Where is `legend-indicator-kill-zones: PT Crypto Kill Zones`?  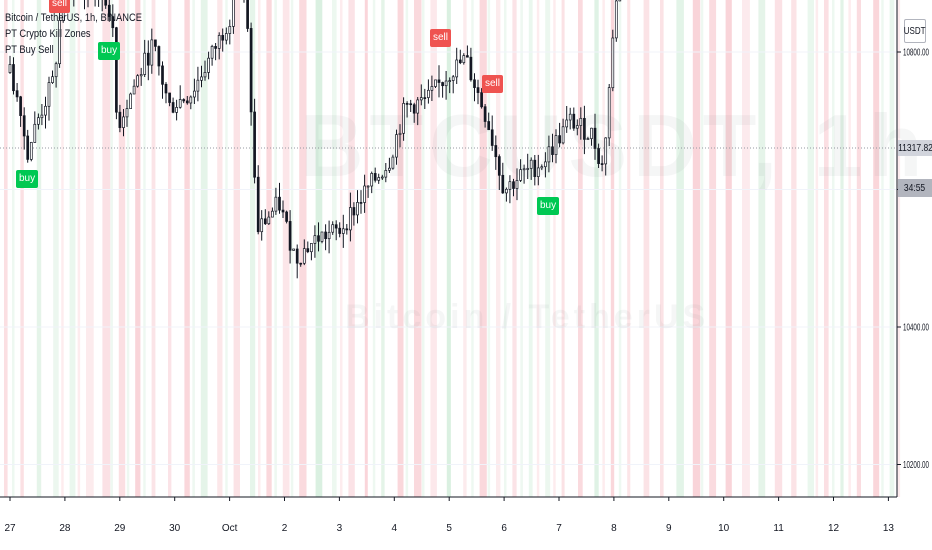
legend-indicator-kill-zones: PT Crypto Kill Zones is located at coordinates (48, 34).